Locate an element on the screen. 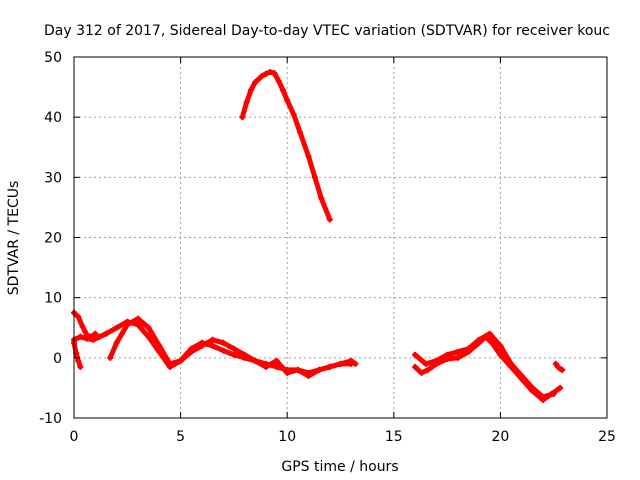 The height and width of the screenshot is (480, 640). y-tick-label: 0 is located at coordinates (57, 359).